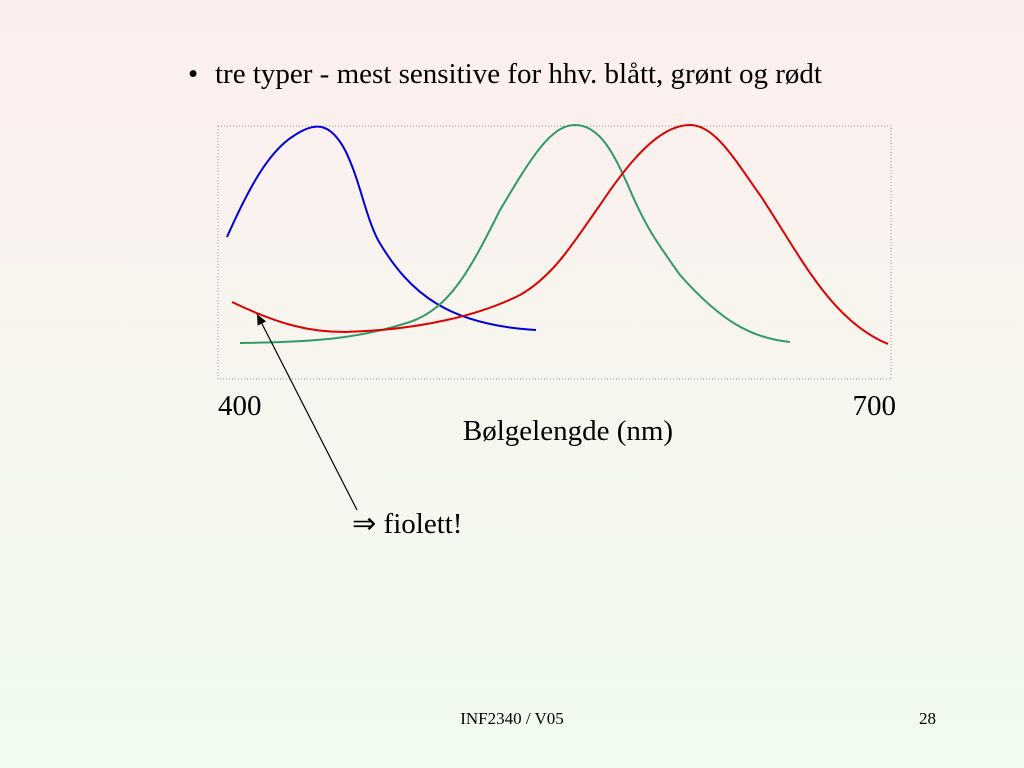 The image size is (1024, 768). I want to click on annotation-arrow, so click(307, 412).